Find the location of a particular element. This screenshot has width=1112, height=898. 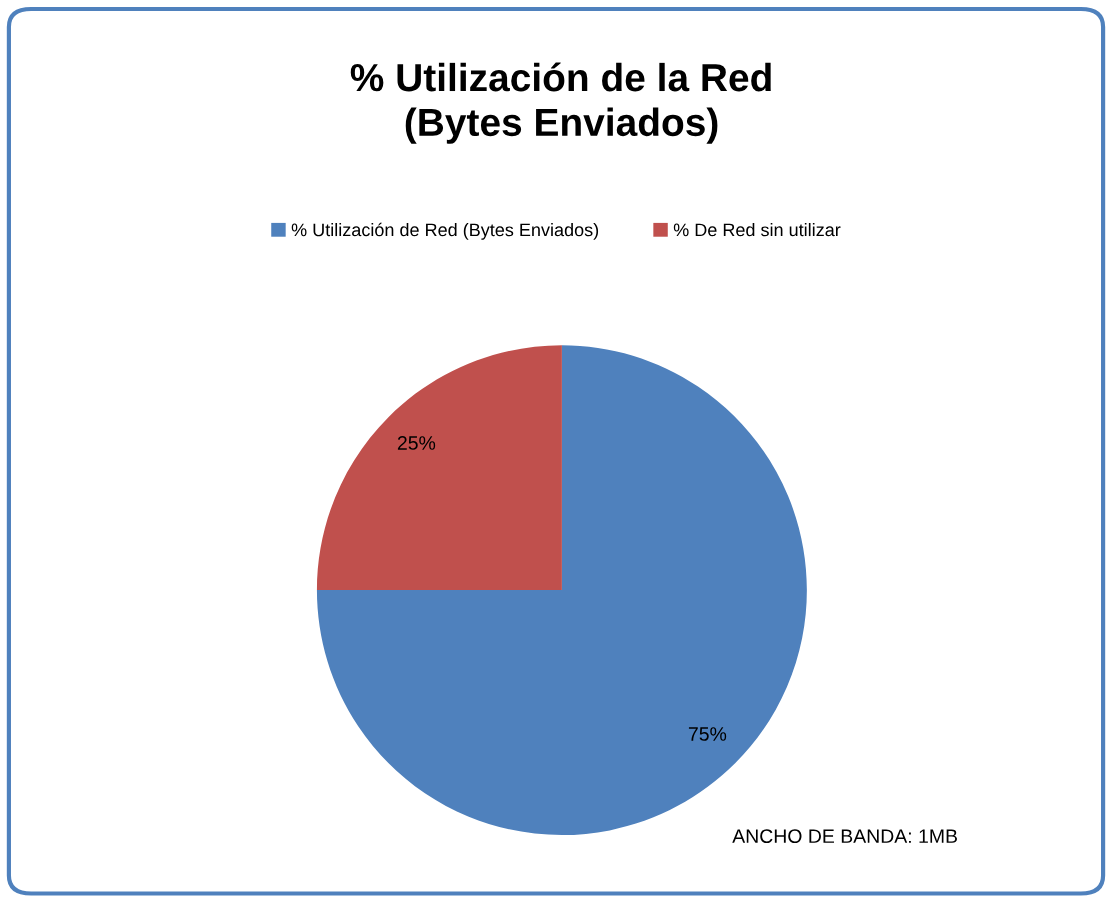

legend-label: % Utilización de Red (Bytes Enviados) is located at coordinates (445, 231).